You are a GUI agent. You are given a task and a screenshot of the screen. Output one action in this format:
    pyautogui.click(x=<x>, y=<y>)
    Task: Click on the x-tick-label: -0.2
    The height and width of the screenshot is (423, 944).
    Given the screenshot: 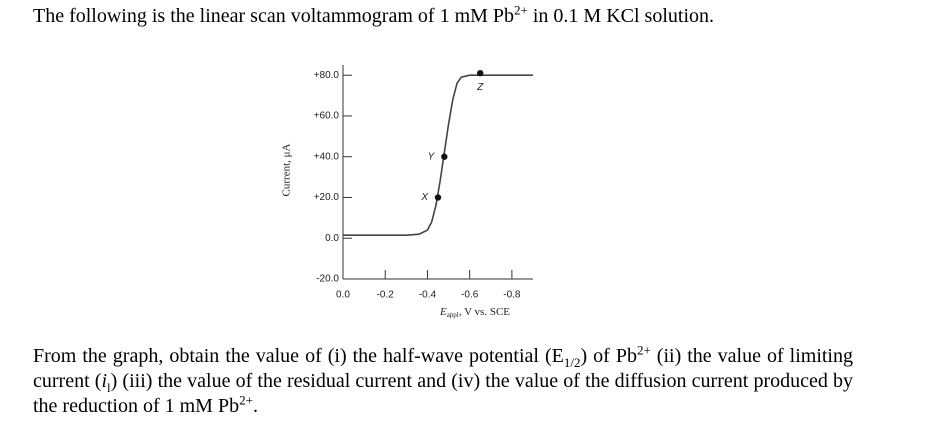 What is the action you would take?
    pyautogui.click(x=386, y=295)
    